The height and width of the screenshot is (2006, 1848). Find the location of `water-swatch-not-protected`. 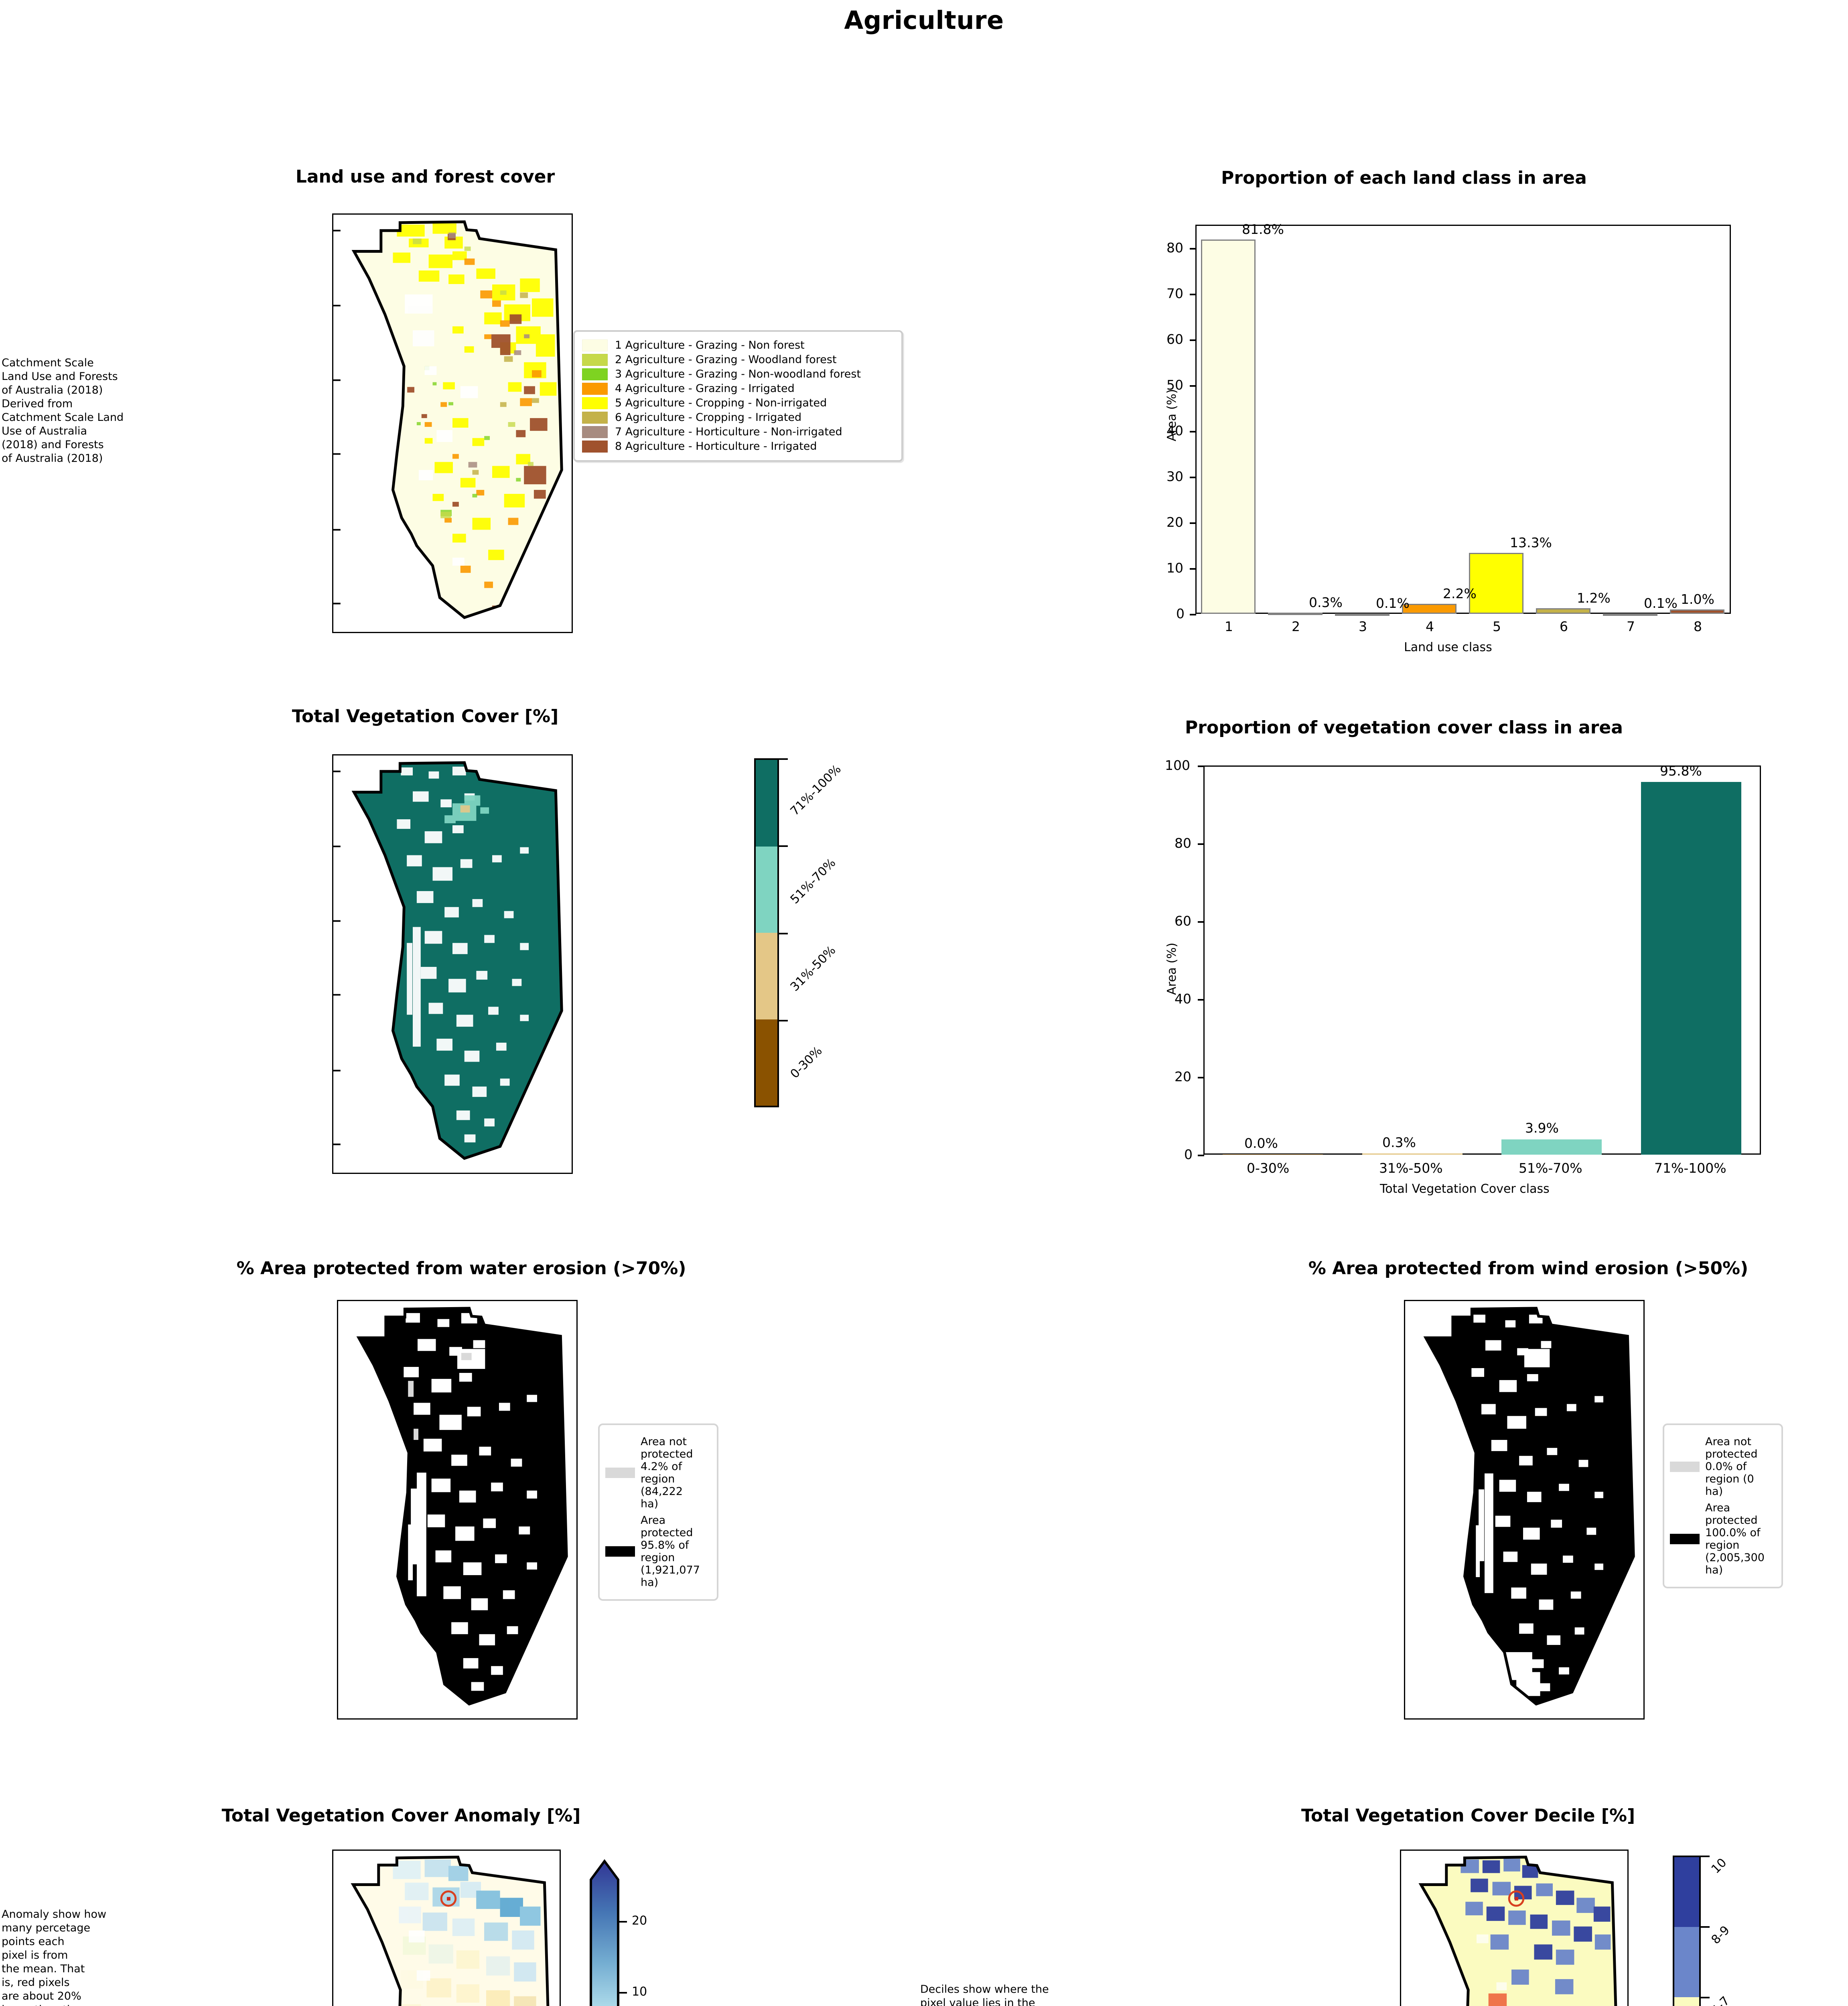

water-swatch-not-protected is located at coordinates (620, 1473).